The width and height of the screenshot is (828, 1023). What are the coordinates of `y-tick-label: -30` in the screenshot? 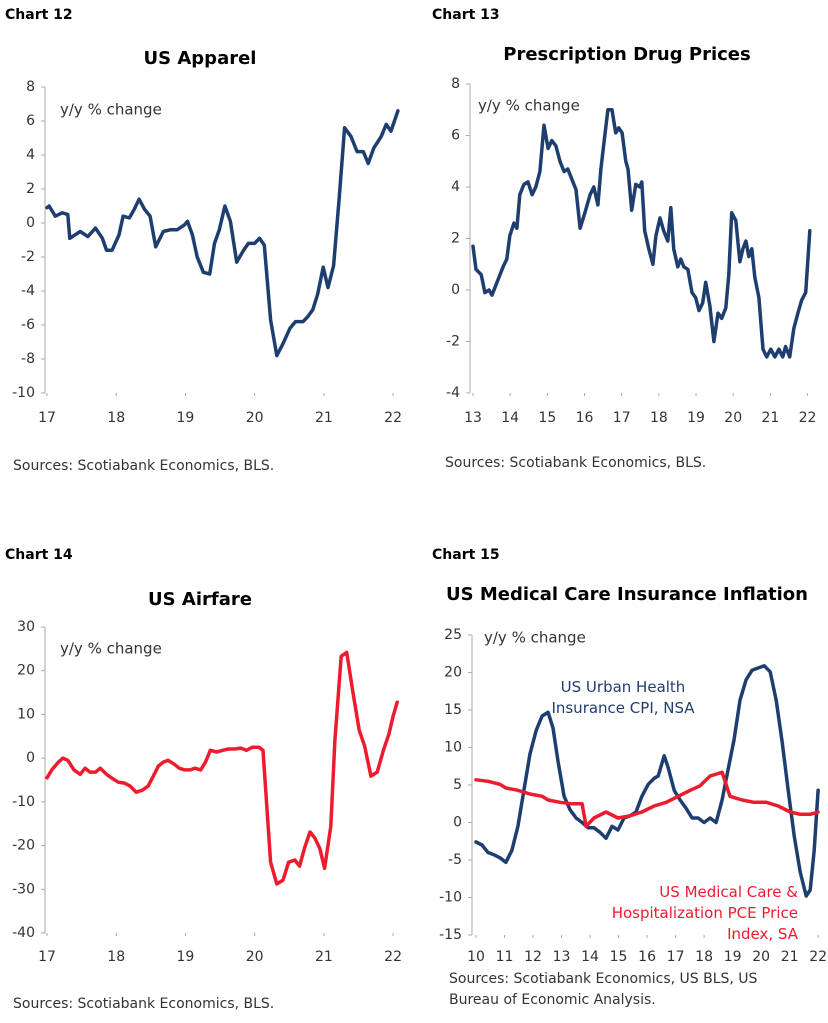 It's located at (23, 889).